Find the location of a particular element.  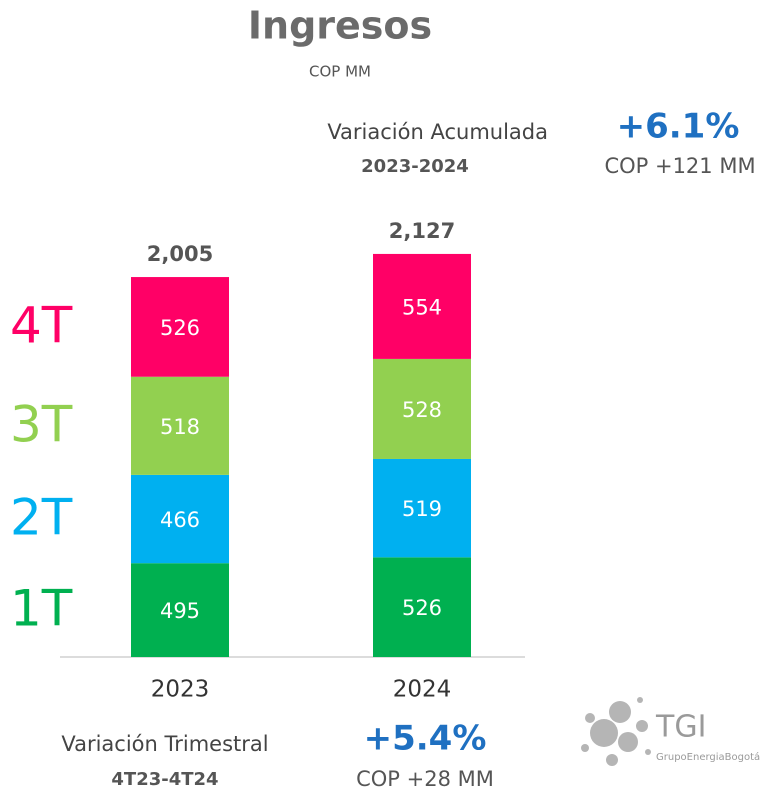

chart-title: Ingresos is located at coordinates (340, 26).